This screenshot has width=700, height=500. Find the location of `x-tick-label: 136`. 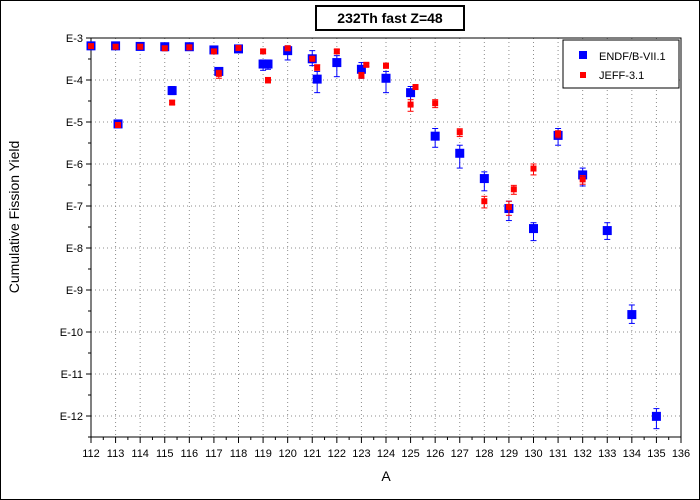

x-tick-label: 136 is located at coordinates (681, 454).